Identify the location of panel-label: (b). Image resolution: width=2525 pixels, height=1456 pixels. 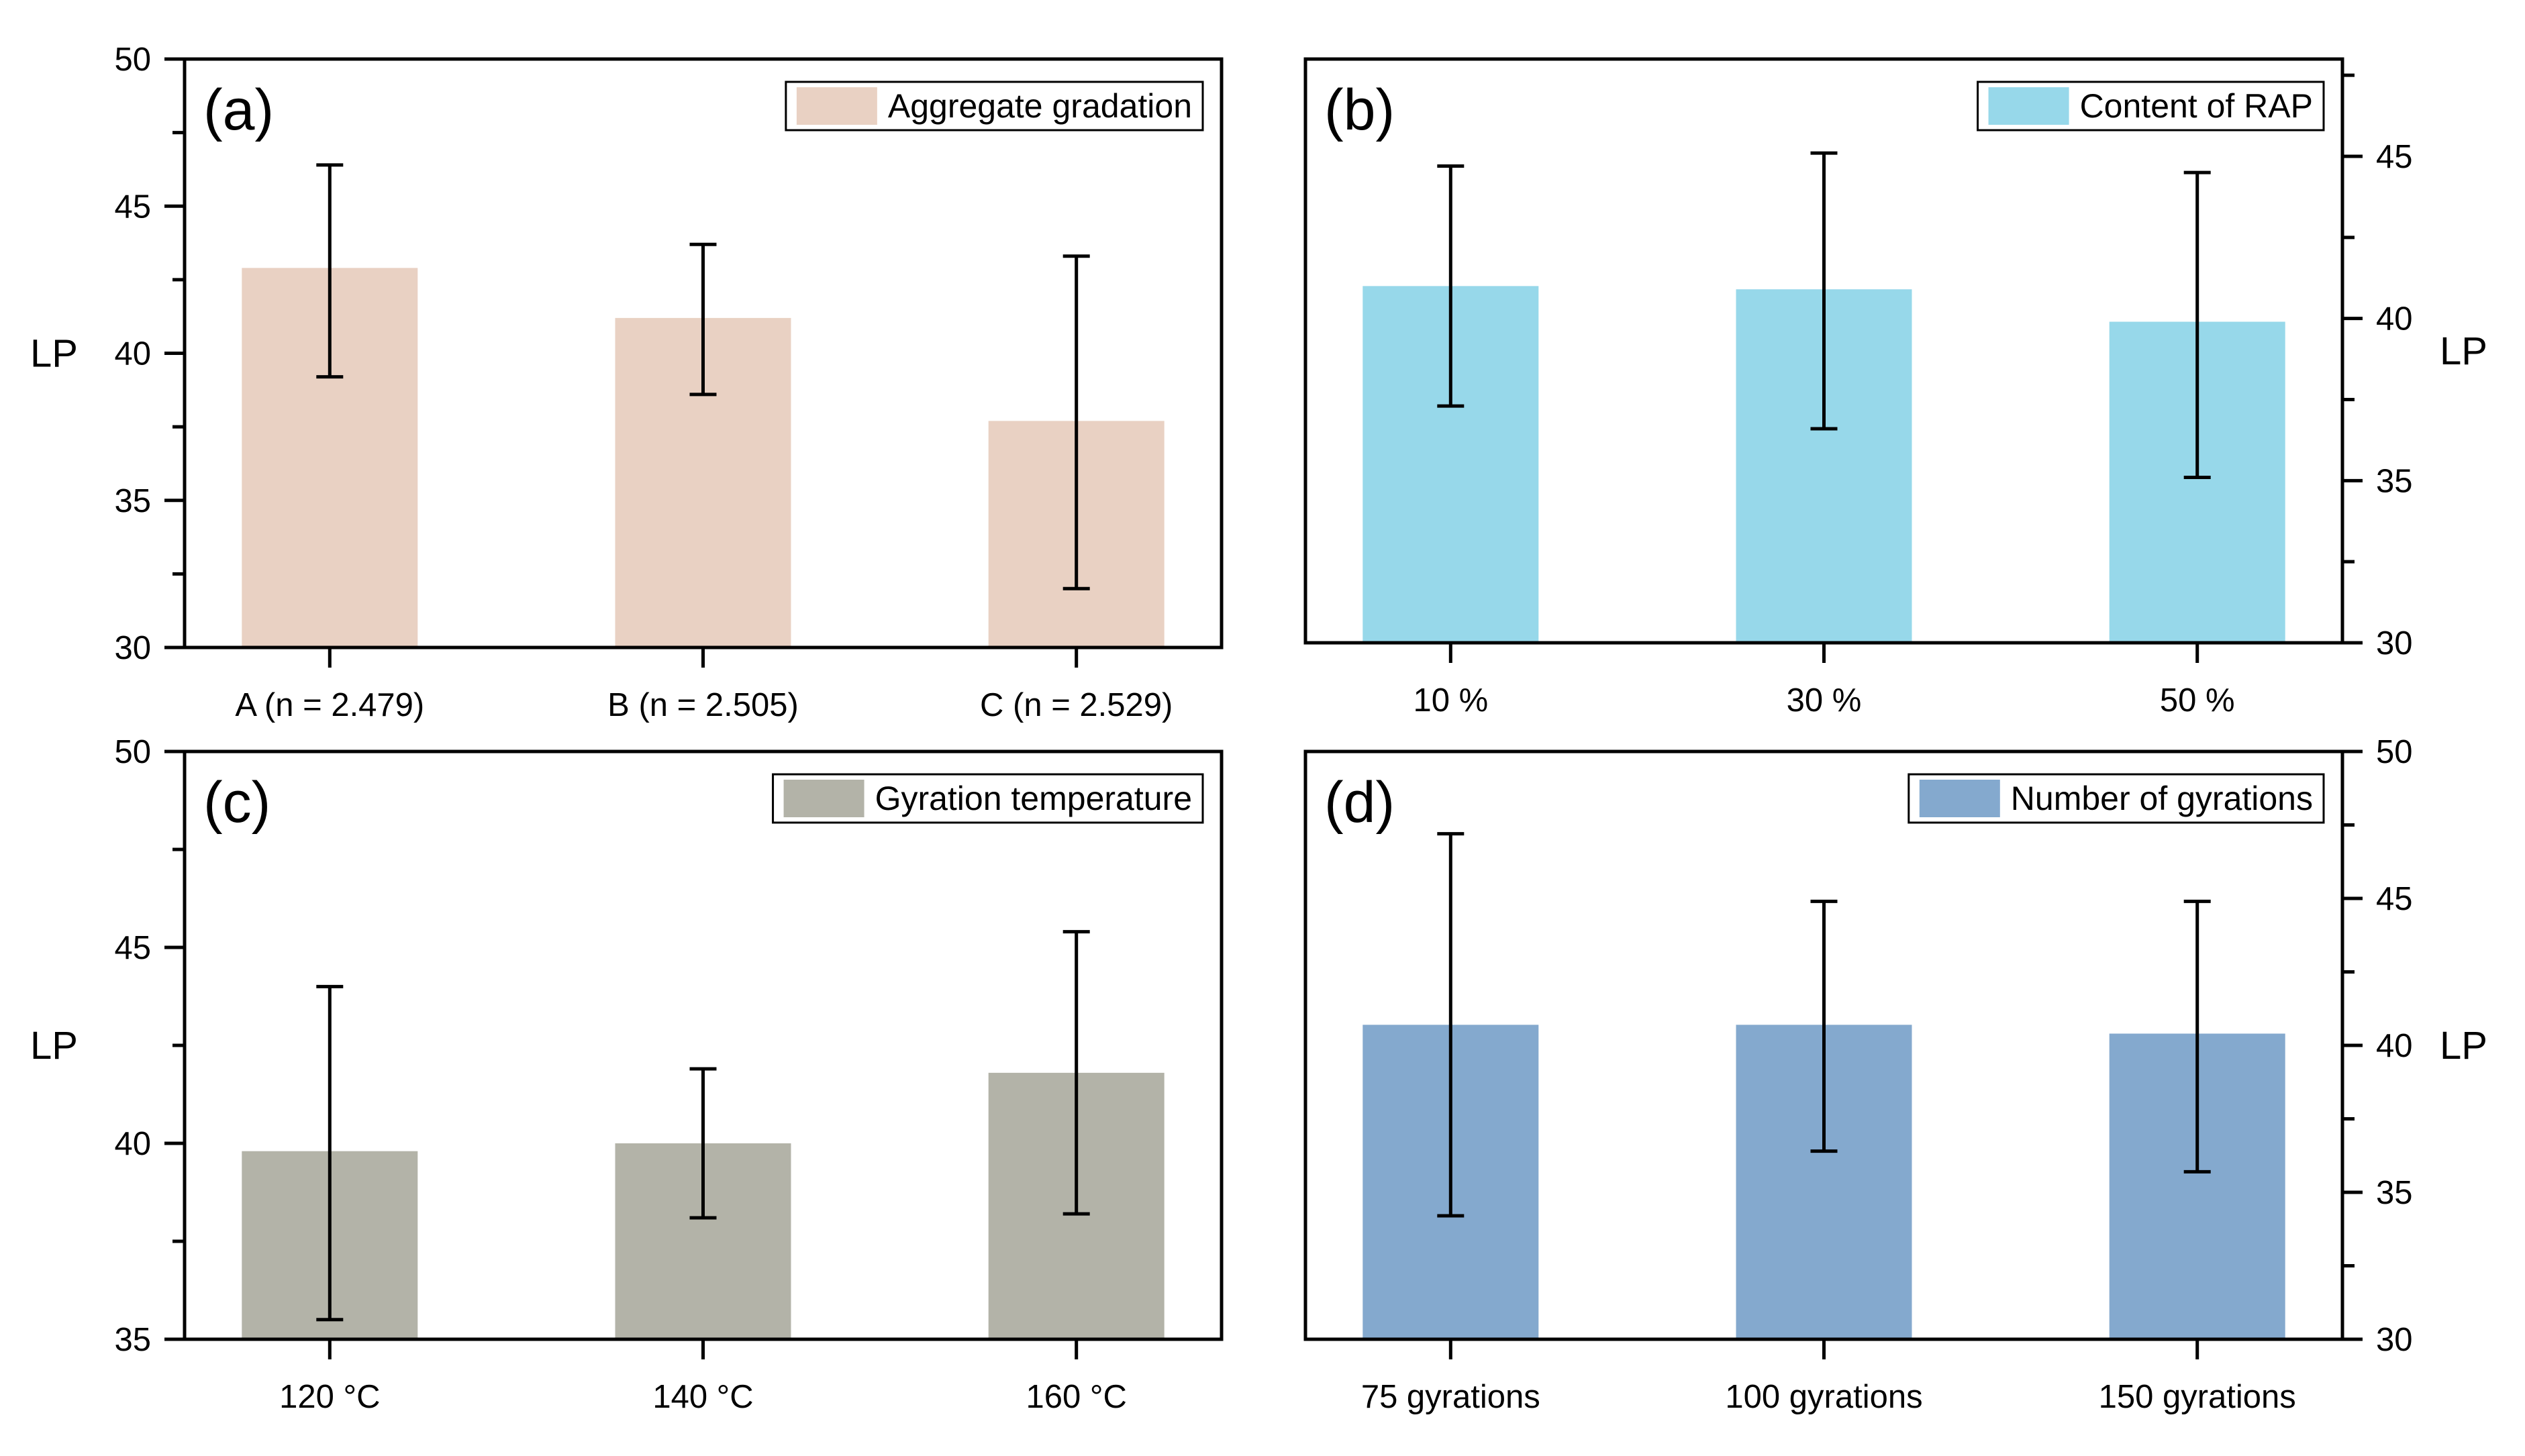
(1359, 110).